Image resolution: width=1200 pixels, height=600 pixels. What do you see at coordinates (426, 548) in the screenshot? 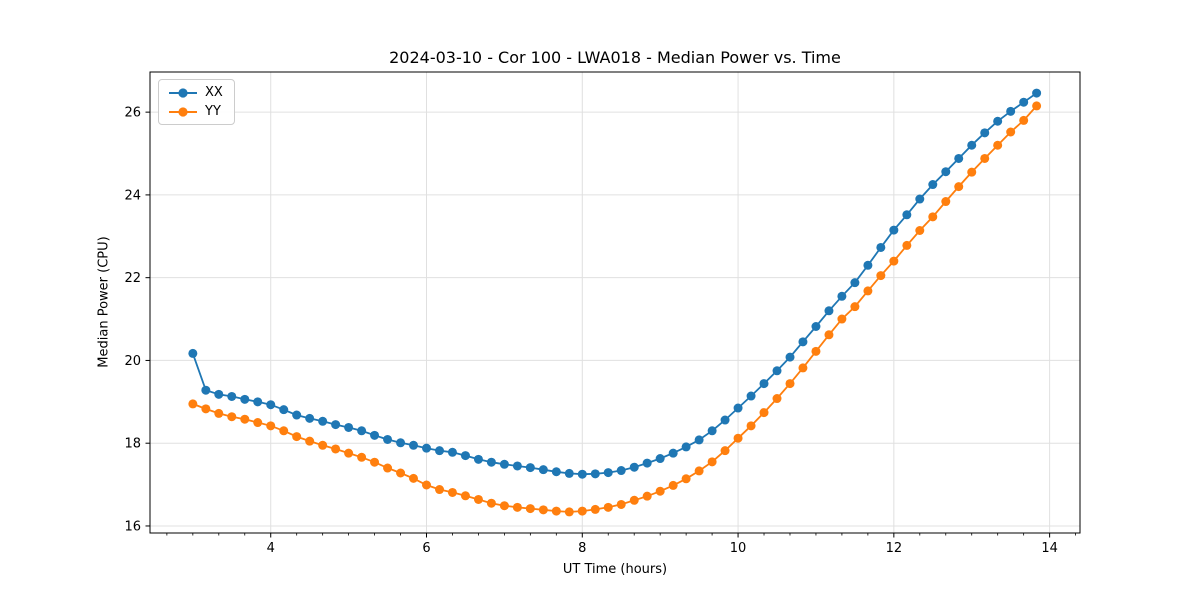
I see `x-tick-label: 6` at bounding box center [426, 548].